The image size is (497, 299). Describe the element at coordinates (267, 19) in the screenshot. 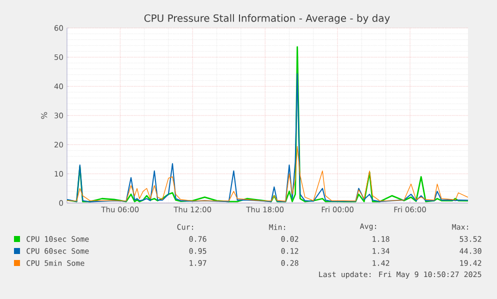

I see `chart-title: CPU Pressure Stall Information - Average - by day` at that location.